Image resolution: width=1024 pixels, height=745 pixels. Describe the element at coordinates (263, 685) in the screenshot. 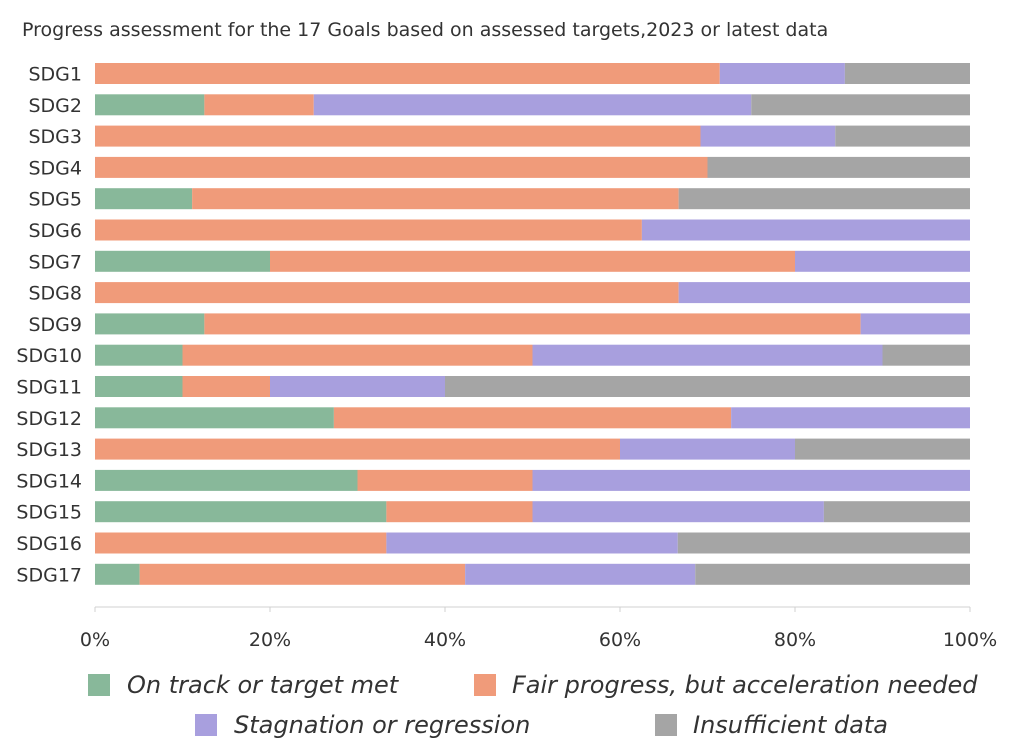

I see `legend-label: On track or target met` at that location.